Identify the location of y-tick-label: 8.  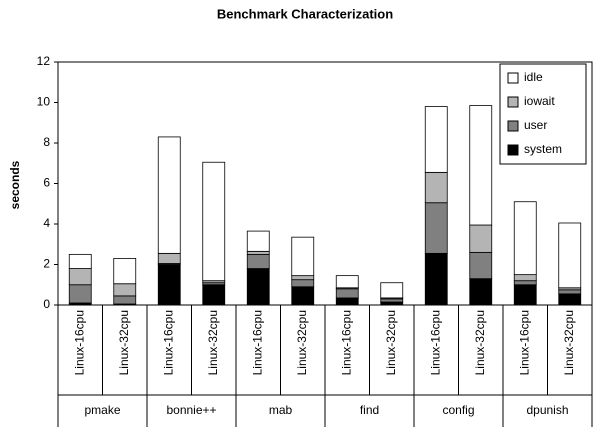
(46, 142).